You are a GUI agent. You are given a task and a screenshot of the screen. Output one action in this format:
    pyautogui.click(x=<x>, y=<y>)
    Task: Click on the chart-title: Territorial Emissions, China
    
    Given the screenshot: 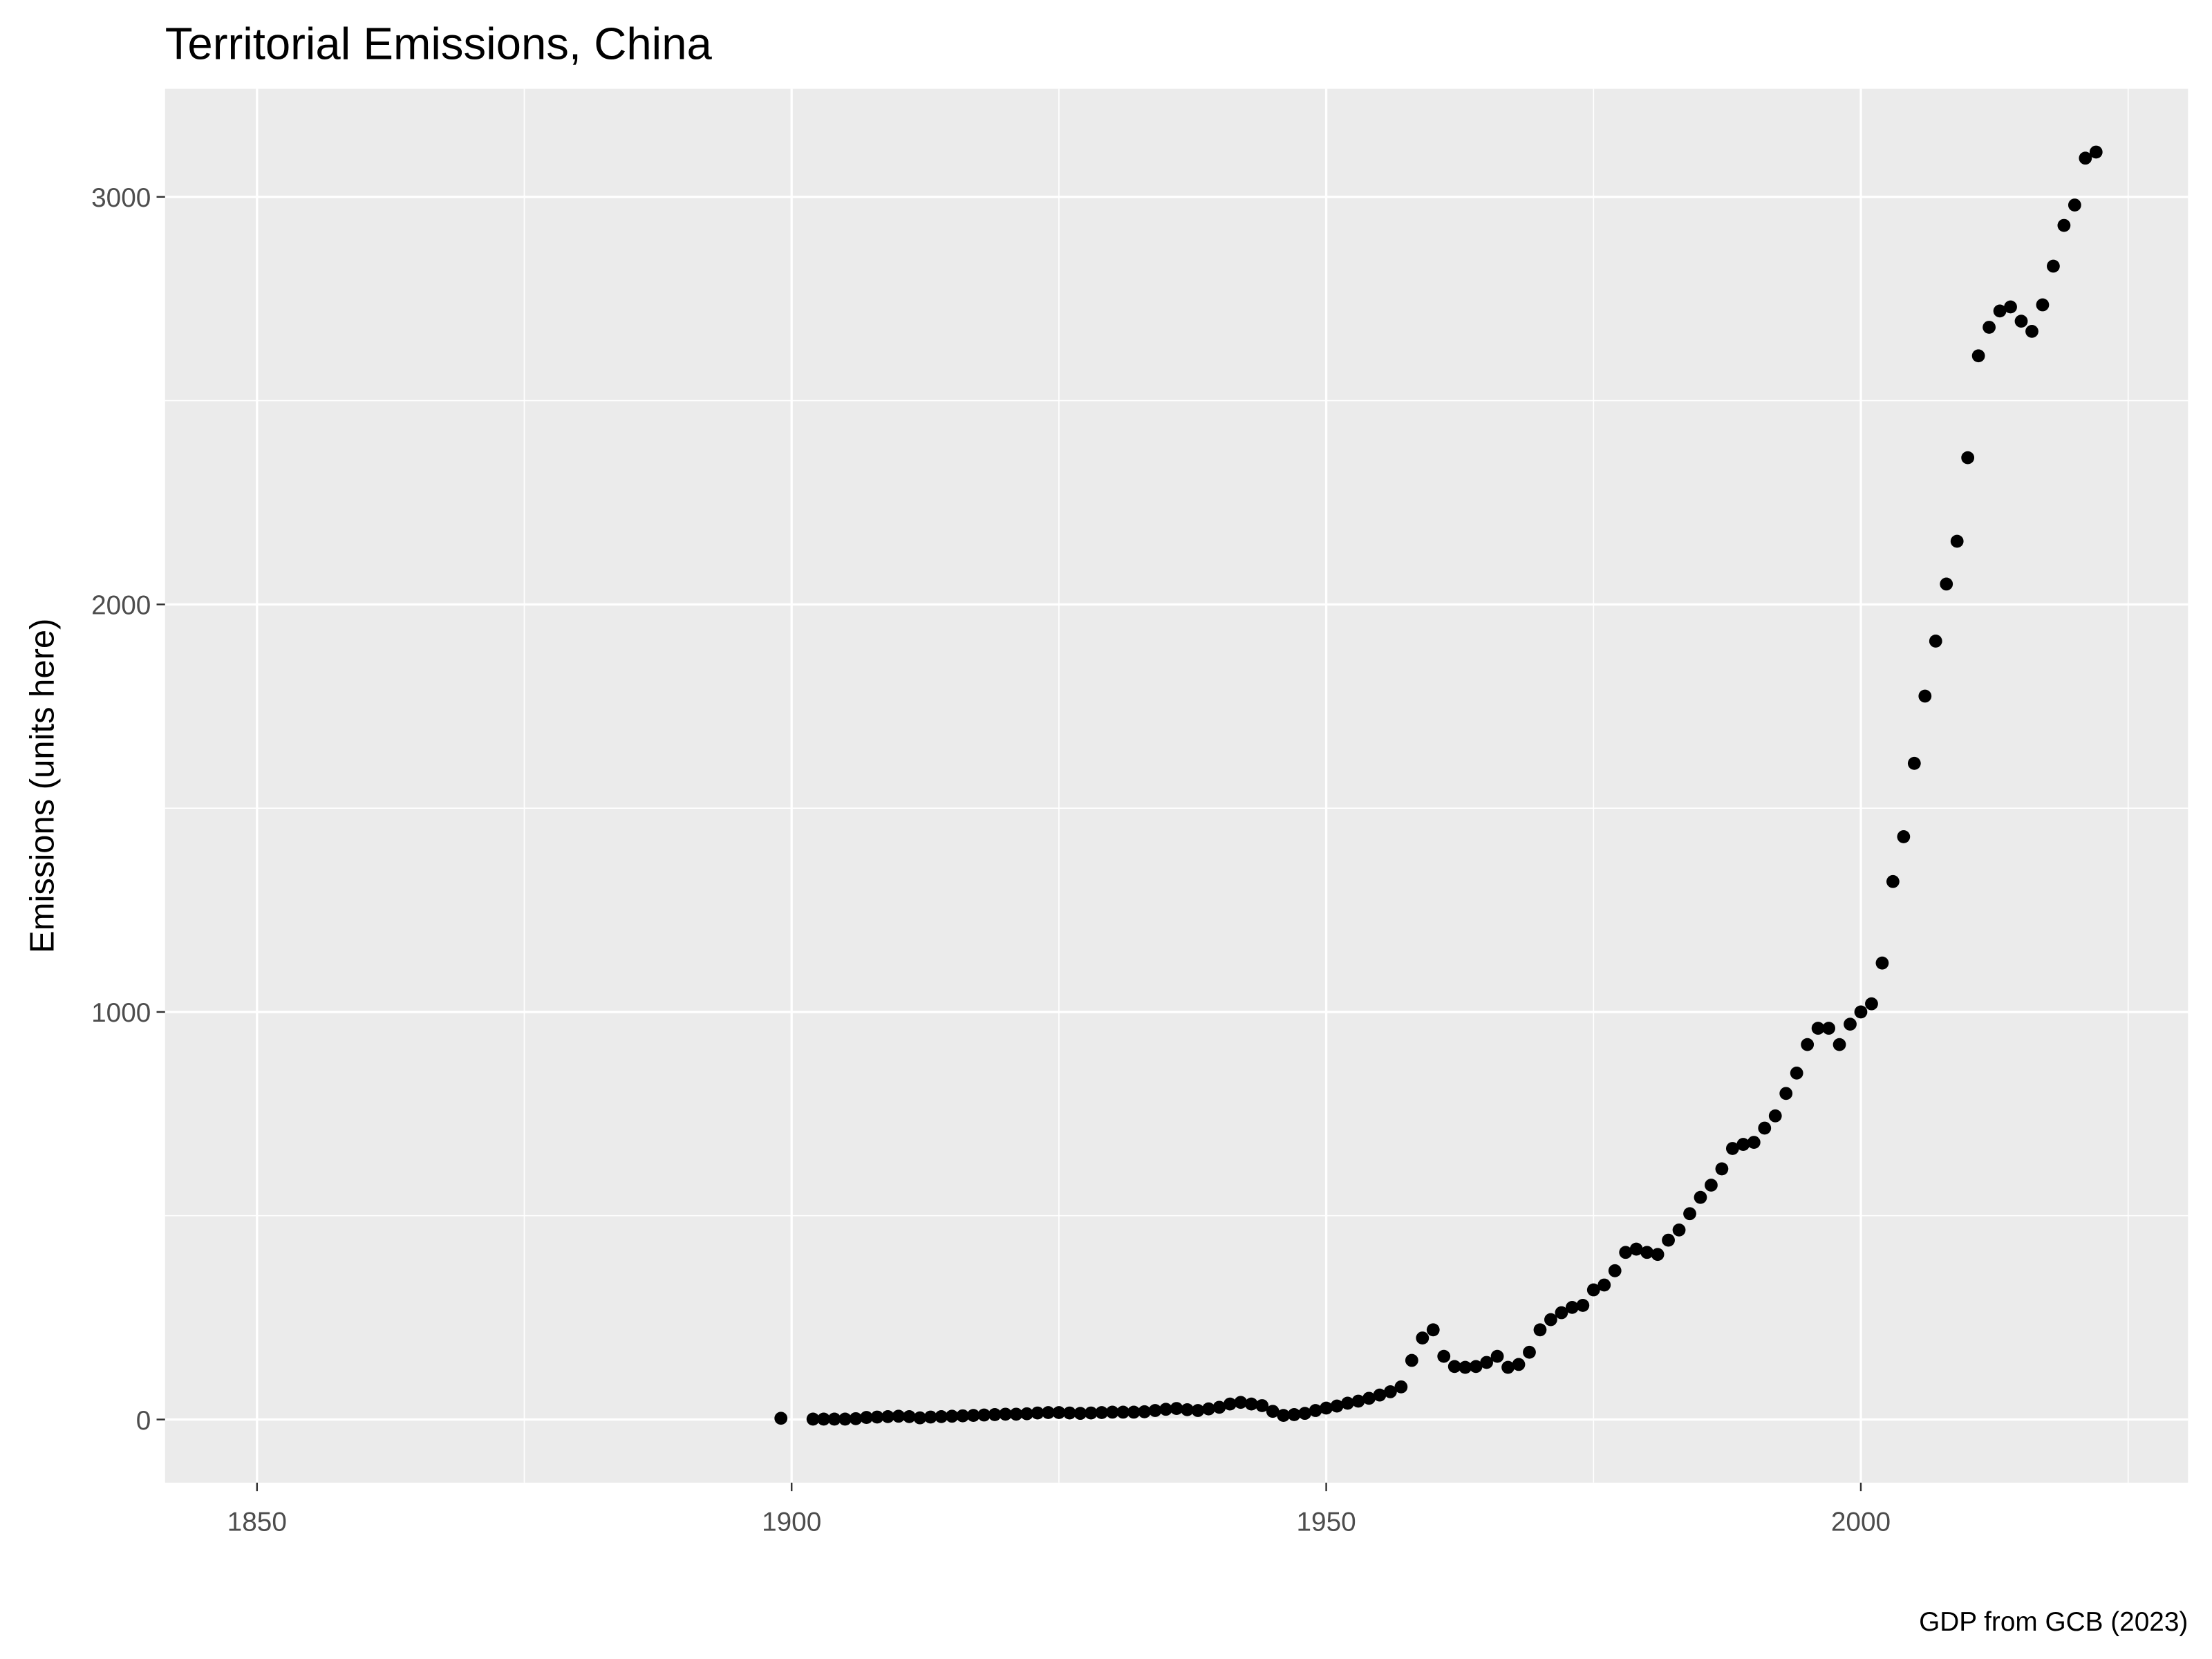 What is the action you would take?
    pyautogui.click(x=439, y=44)
    